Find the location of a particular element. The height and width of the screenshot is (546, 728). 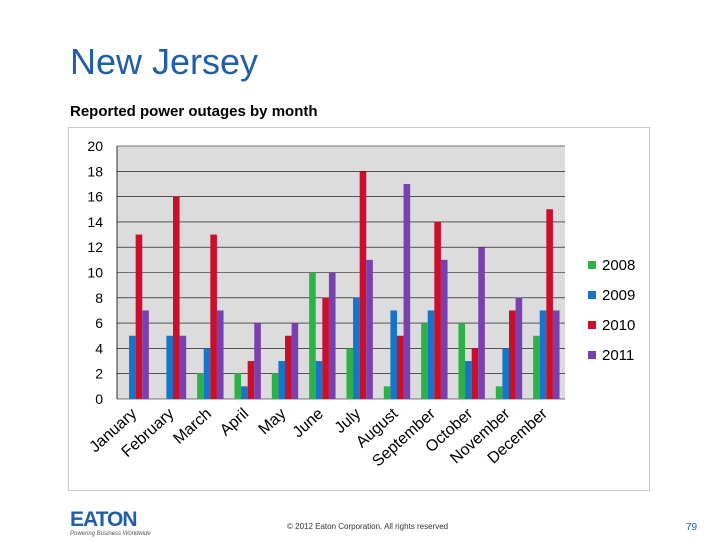

bar-march-2009 is located at coordinates (207, 373).